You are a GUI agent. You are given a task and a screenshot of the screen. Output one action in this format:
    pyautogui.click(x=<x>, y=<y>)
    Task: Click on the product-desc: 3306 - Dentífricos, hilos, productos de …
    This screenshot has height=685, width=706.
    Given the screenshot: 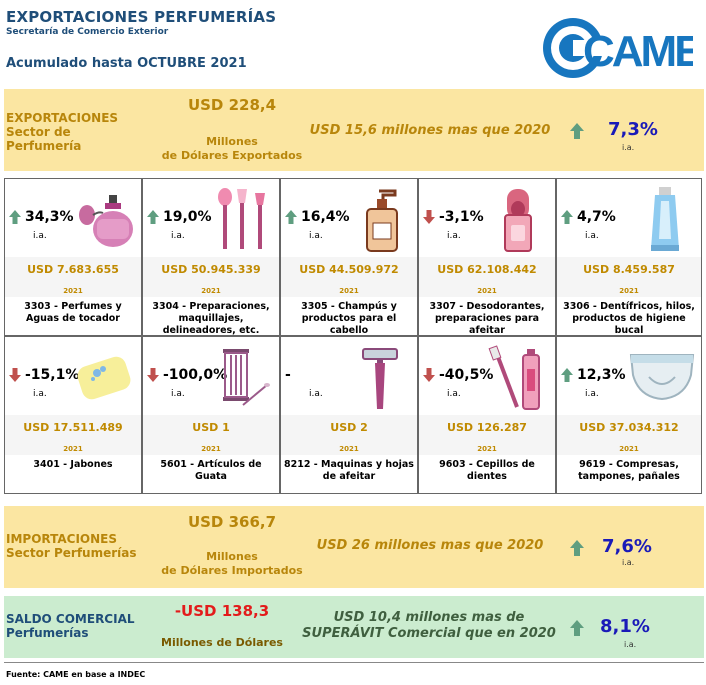 What is the action you would take?
    pyautogui.click(x=629, y=318)
    